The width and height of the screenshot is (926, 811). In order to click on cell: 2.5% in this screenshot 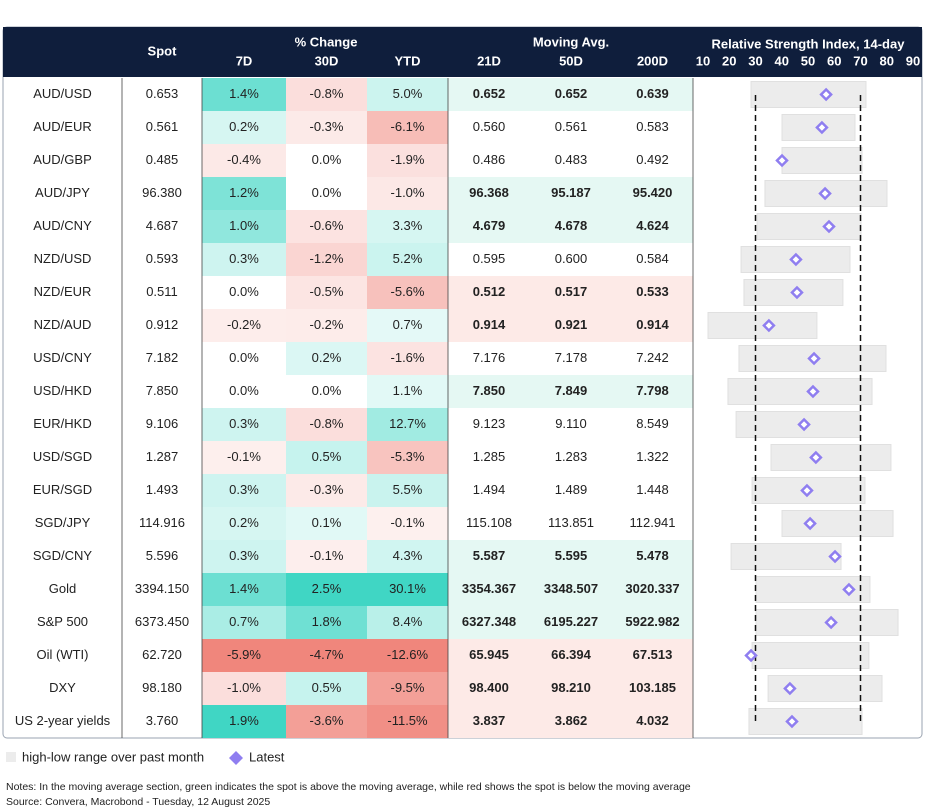, I will do `click(327, 588)`.